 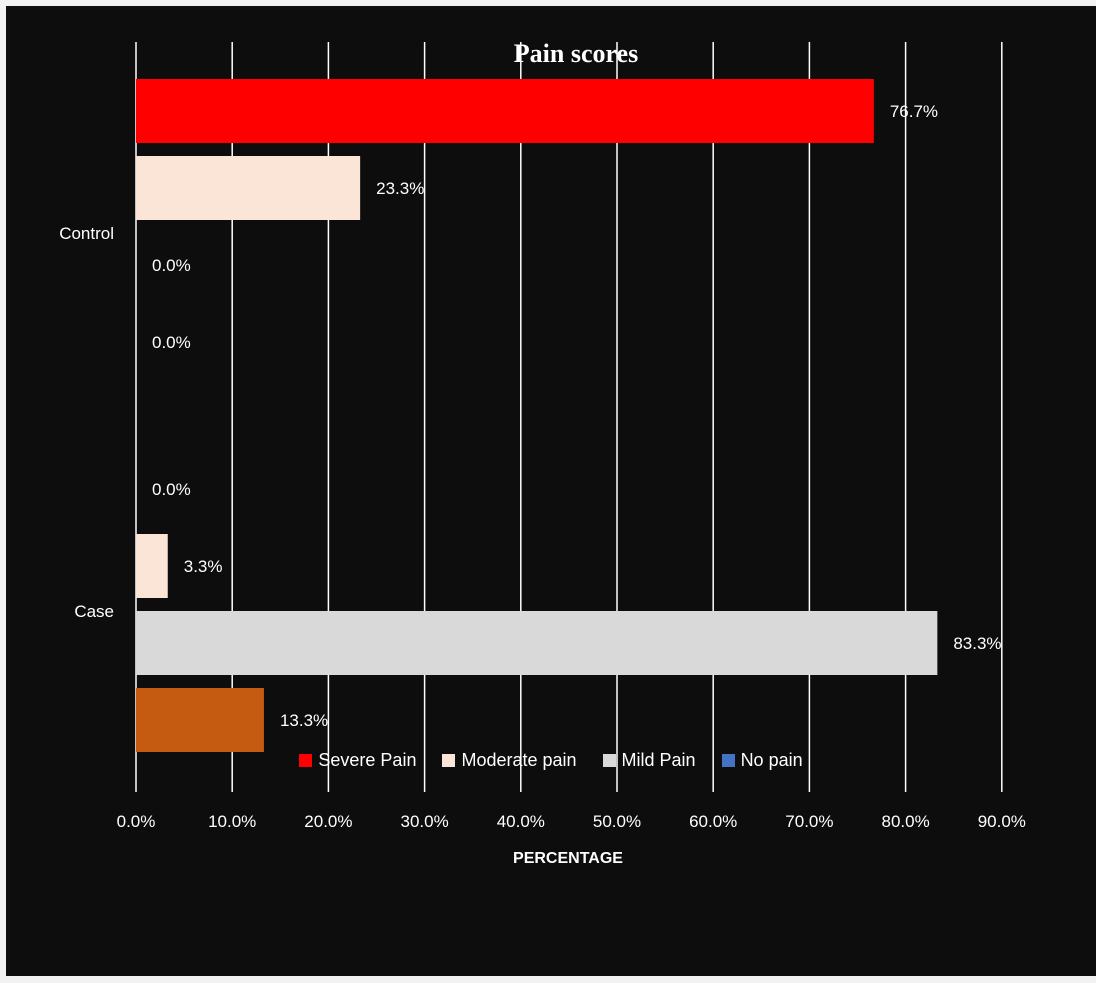 What do you see at coordinates (203, 566) in the screenshot?
I see `data-label: 3.3%` at bounding box center [203, 566].